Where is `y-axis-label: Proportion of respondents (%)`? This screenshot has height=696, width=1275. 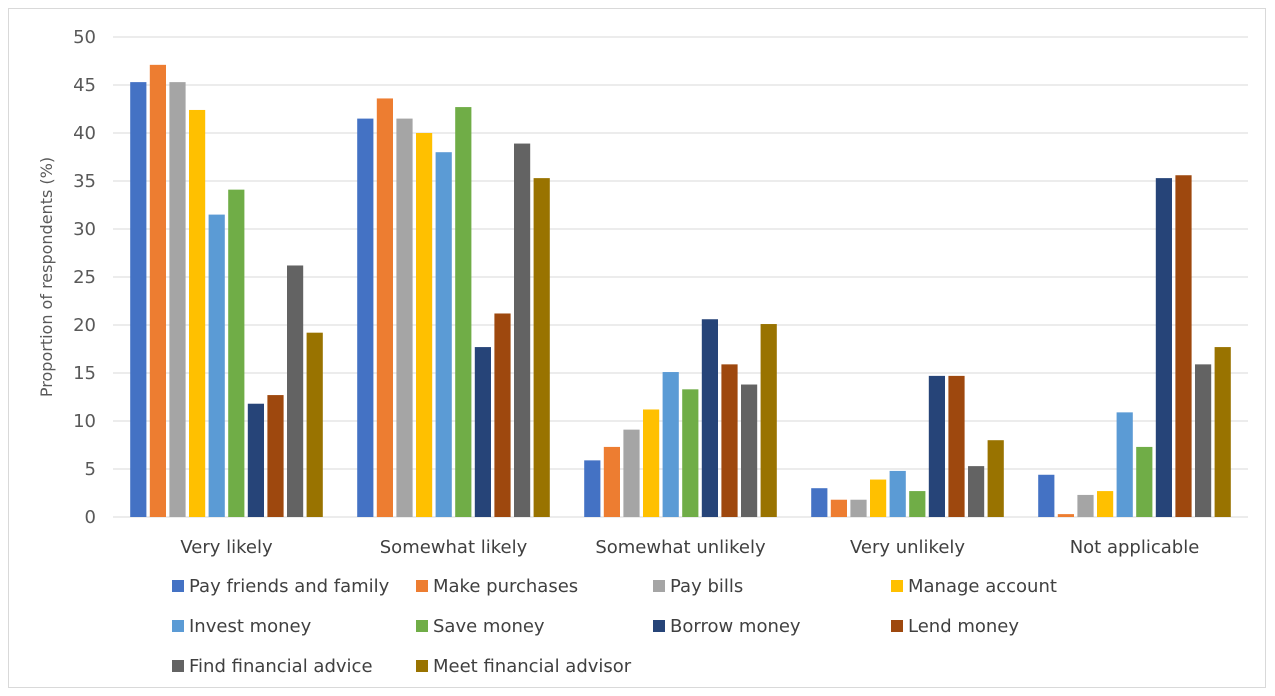 y-axis-label: Proportion of respondents (%) is located at coordinates (46, 277).